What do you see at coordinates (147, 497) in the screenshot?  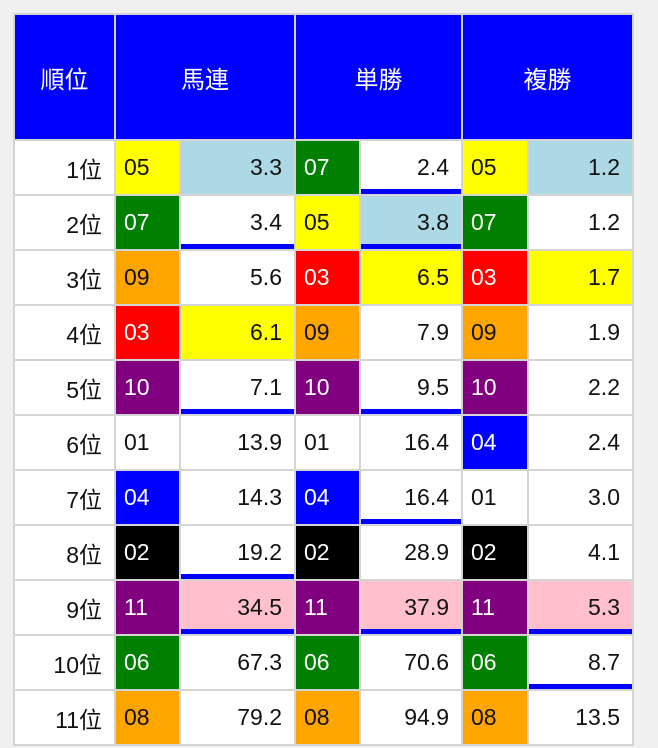 I see `umaren-horse-number: 04` at bounding box center [147, 497].